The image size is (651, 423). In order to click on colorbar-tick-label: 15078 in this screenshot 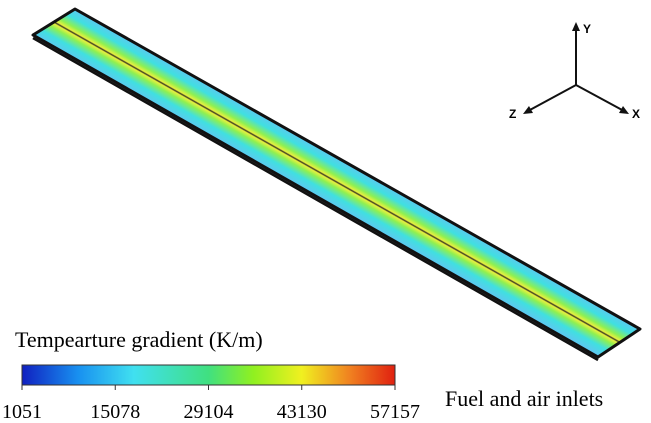, I will do `click(115, 412)`.